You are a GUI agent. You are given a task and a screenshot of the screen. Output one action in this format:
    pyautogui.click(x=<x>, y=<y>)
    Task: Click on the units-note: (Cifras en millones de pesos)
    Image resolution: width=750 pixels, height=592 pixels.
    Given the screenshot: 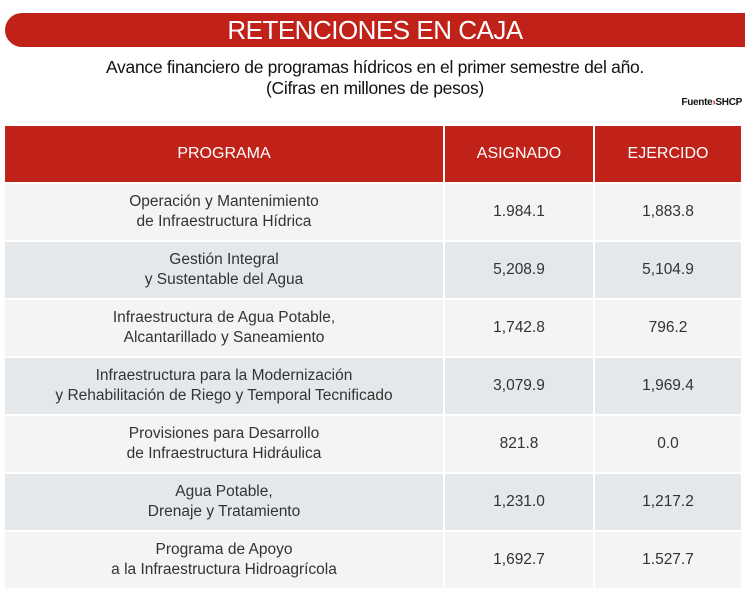 What is the action you would take?
    pyautogui.click(x=375, y=88)
    